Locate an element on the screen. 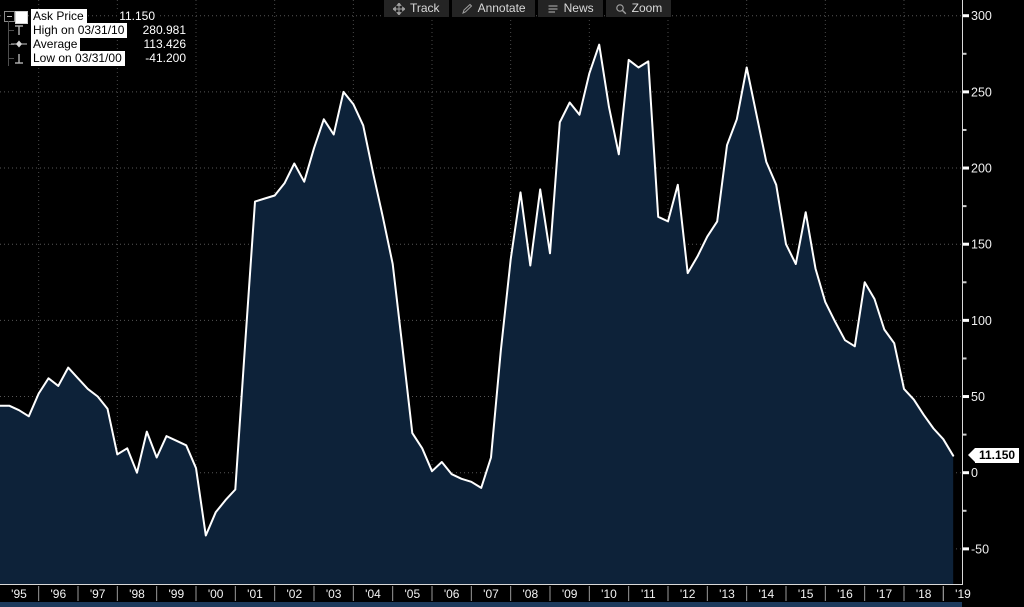 The width and height of the screenshot is (1024, 607). x-year-label: '04 is located at coordinates (373, 594).